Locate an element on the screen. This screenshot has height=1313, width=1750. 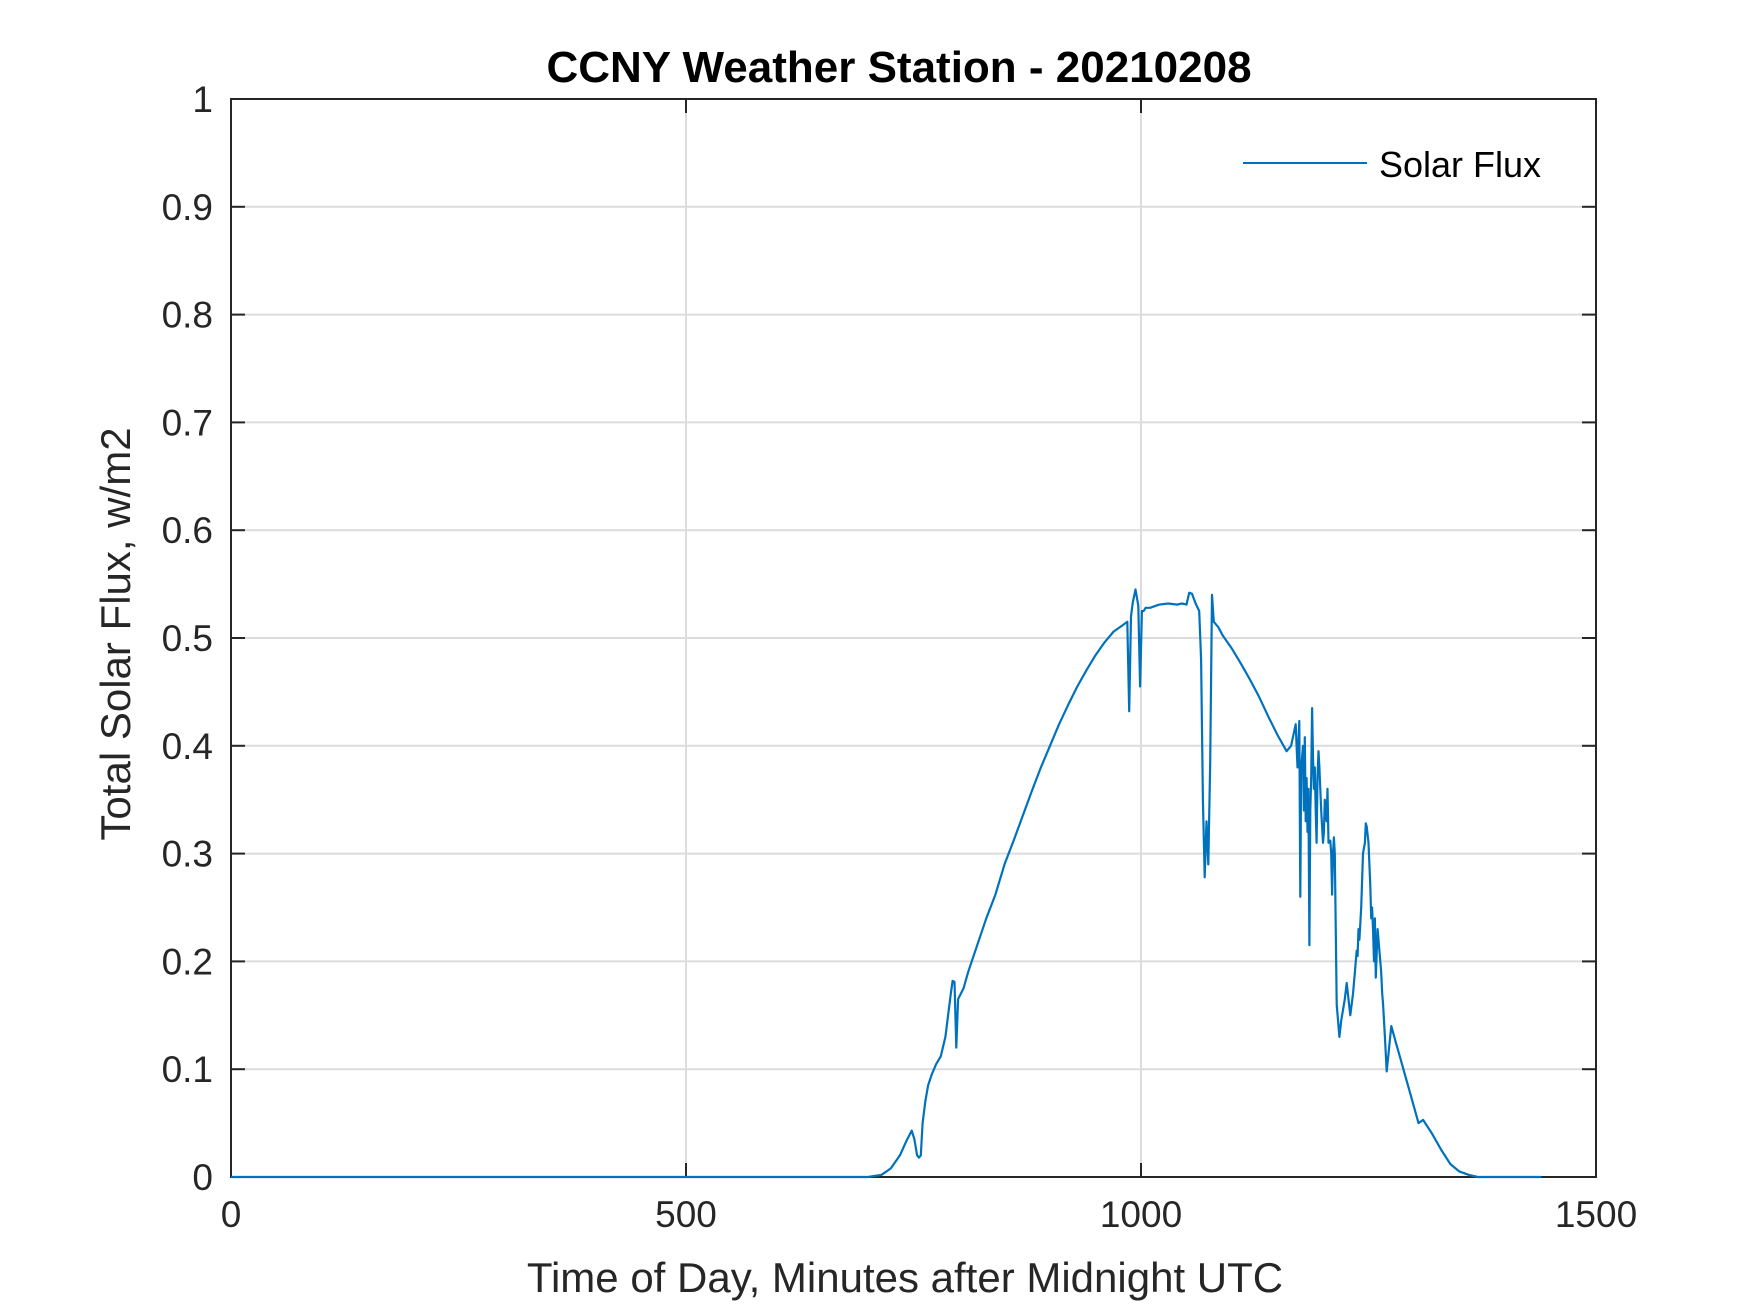
y-tick-label: 0.8 is located at coordinates (187, 315).